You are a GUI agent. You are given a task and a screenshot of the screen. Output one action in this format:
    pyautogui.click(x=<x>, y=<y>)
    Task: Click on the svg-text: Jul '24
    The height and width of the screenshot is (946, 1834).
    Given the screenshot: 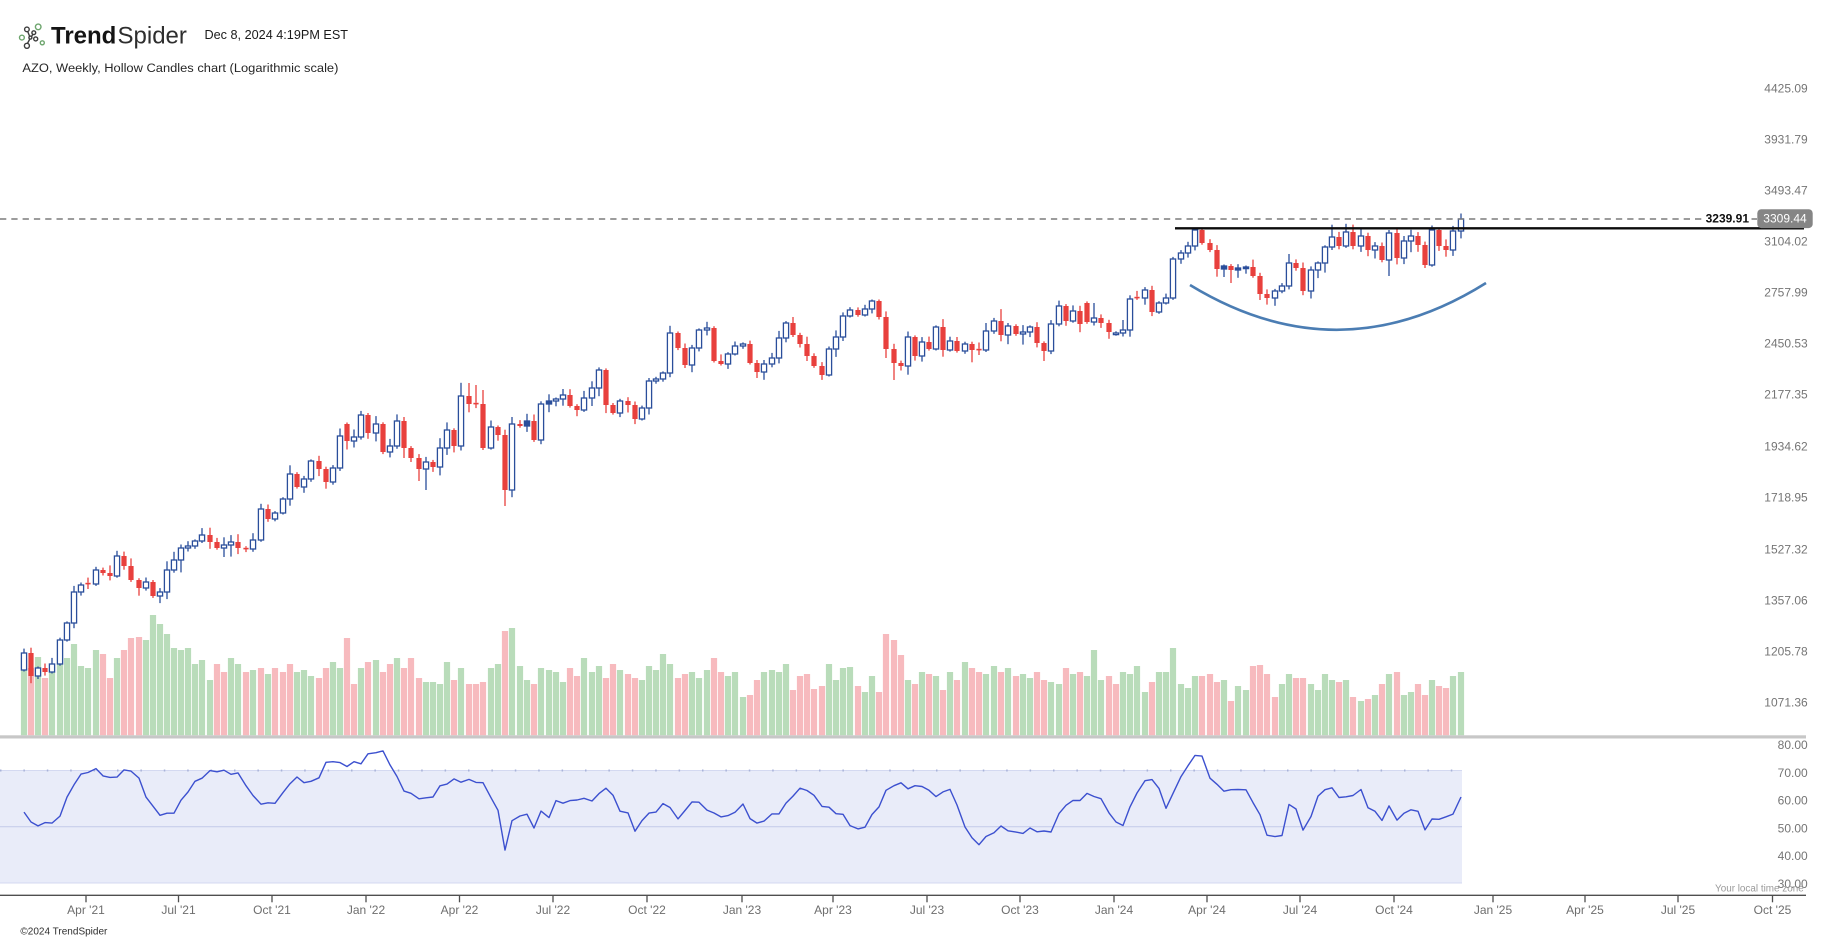 What is the action you would take?
    pyautogui.click(x=1300, y=910)
    